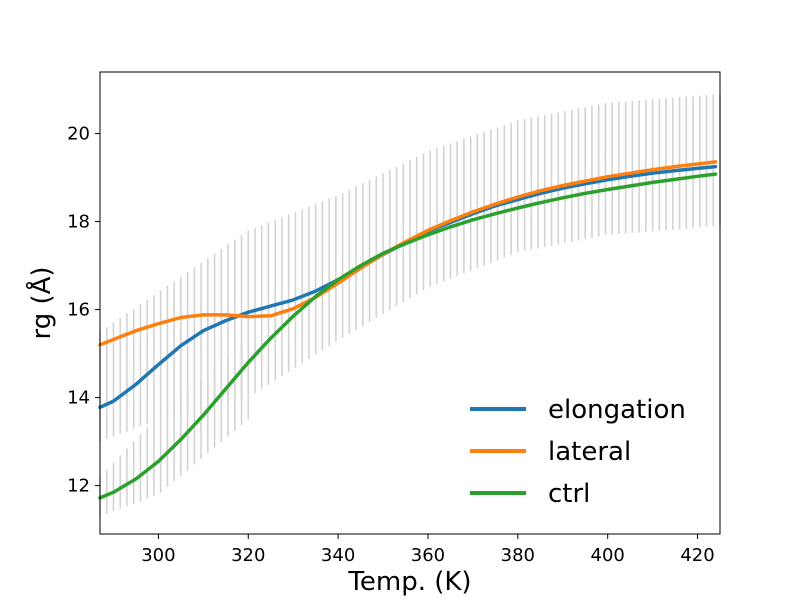  Describe the element at coordinates (78, 222) in the screenshot. I see `y-tick-label: 18` at that location.